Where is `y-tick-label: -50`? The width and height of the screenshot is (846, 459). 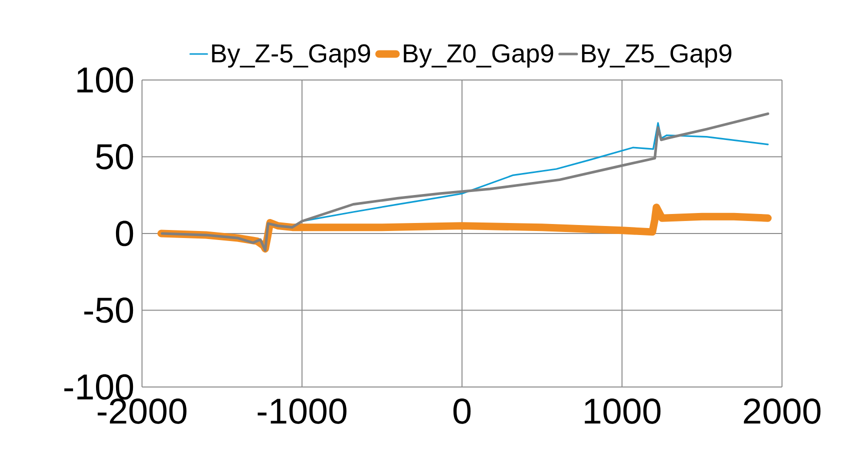
y-tick-label: -50 is located at coordinates (109, 310).